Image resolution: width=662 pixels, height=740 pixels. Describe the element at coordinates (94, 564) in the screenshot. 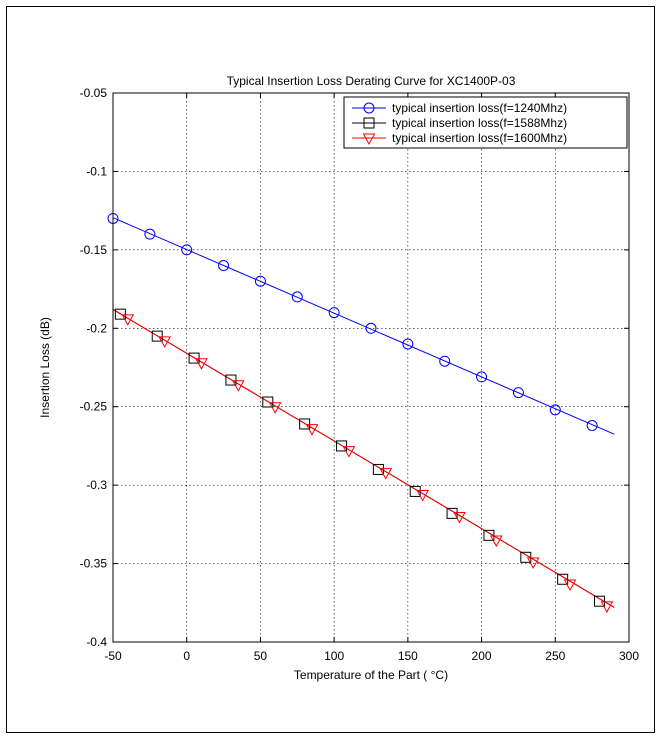

I see `y-tick-label: -0.35` at that location.